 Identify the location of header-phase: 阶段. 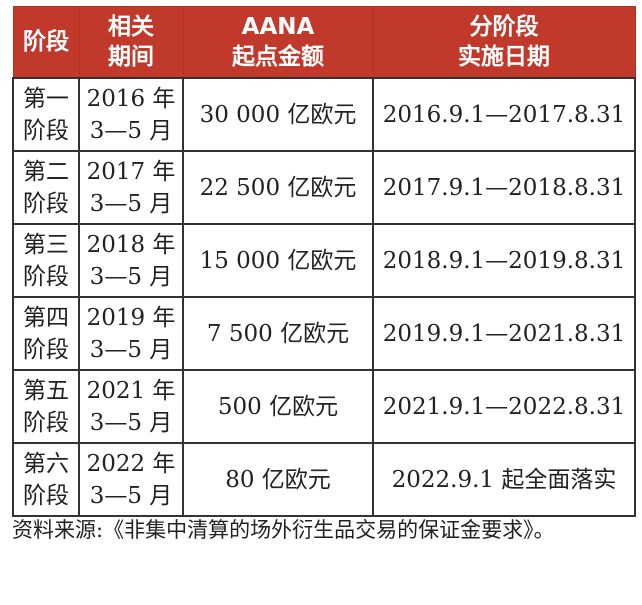
(46, 42).